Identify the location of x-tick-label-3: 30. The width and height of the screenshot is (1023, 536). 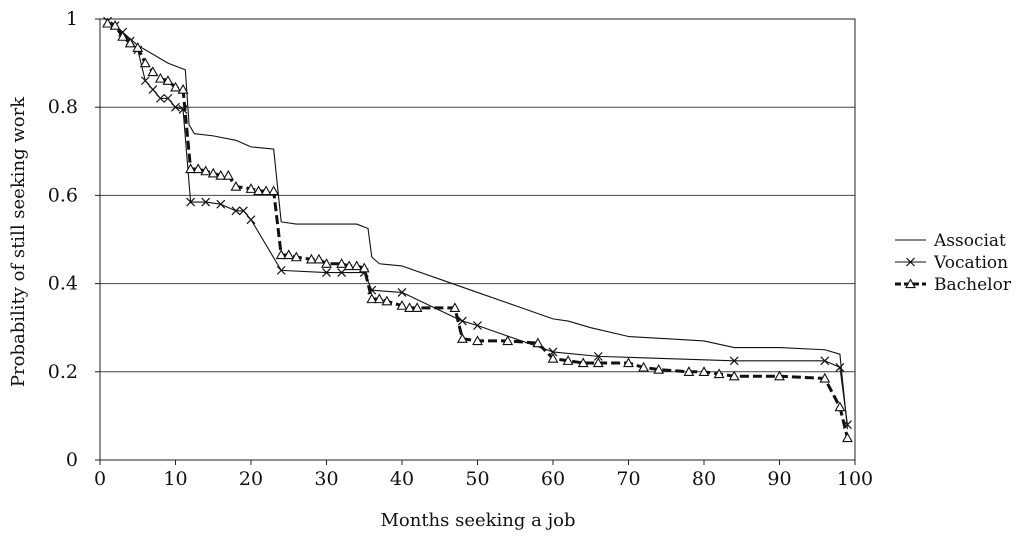
(326, 479).